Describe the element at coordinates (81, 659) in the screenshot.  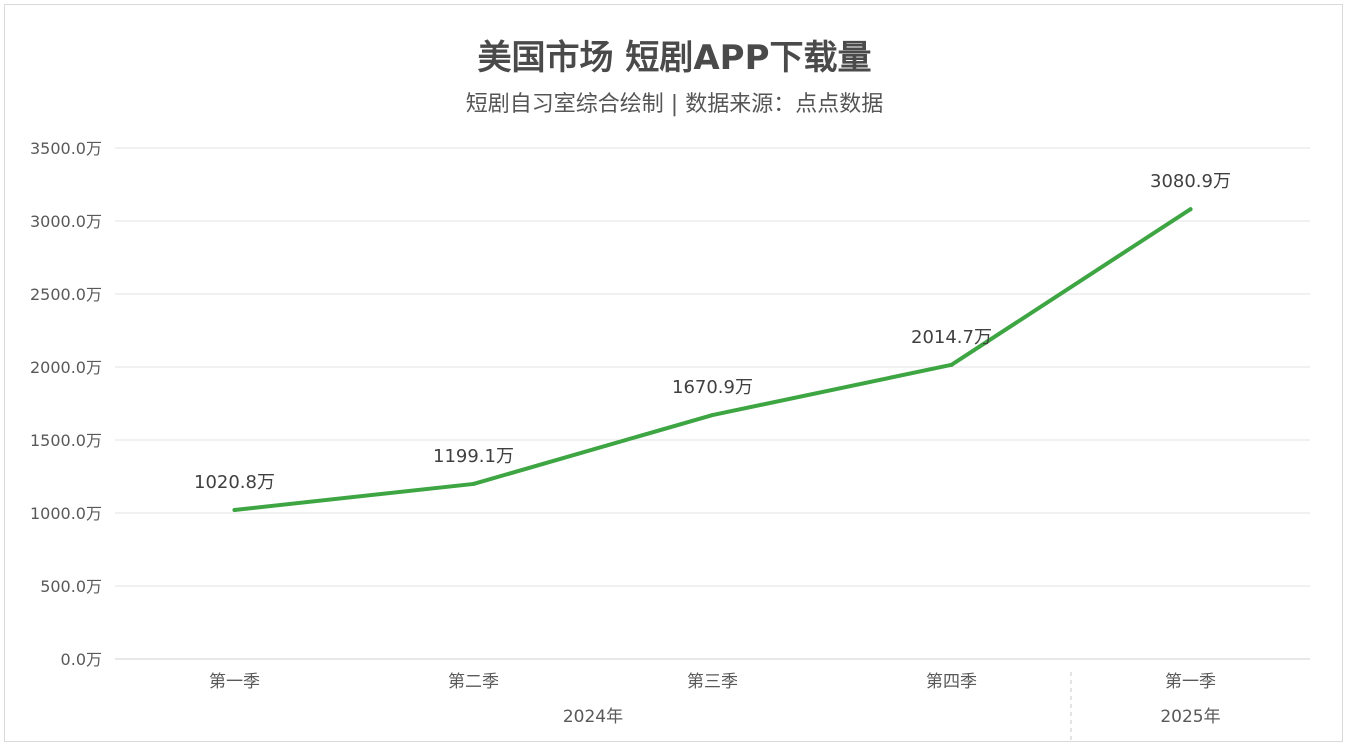
I see `y-tick-label: 0.0万` at that location.